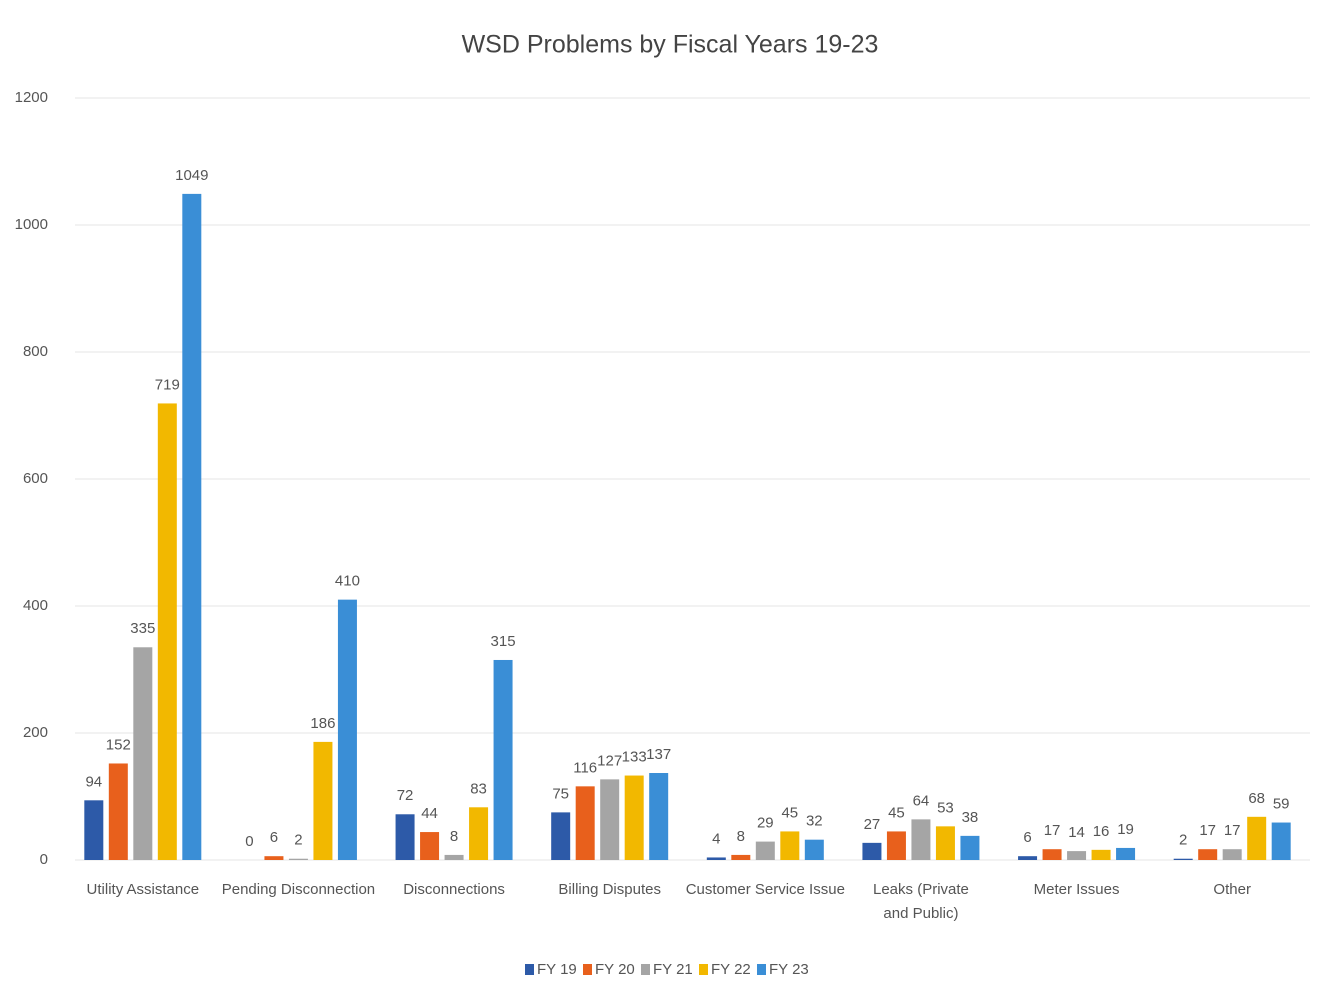  What do you see at coordinates (478, 788) in the screenshot?
I see `data-label: 83` at bounding box center [478, 788].